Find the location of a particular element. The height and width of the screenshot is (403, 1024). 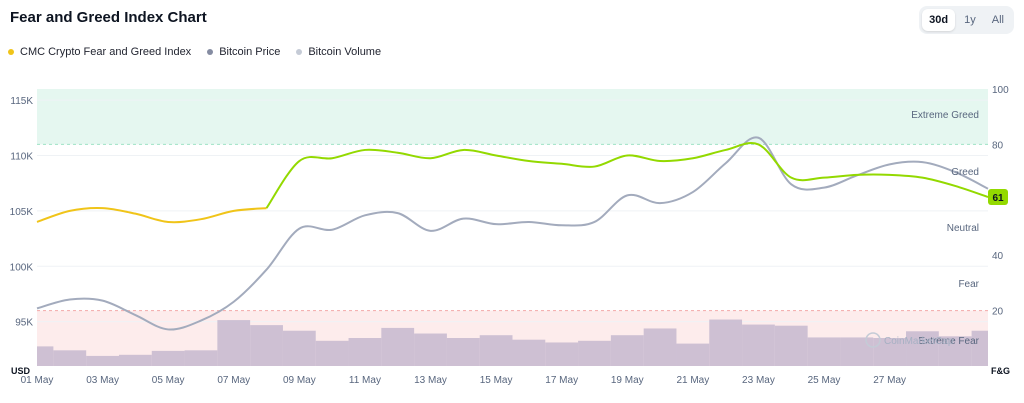

x-tick-label: 27 May is located at coordinates (889, 380).